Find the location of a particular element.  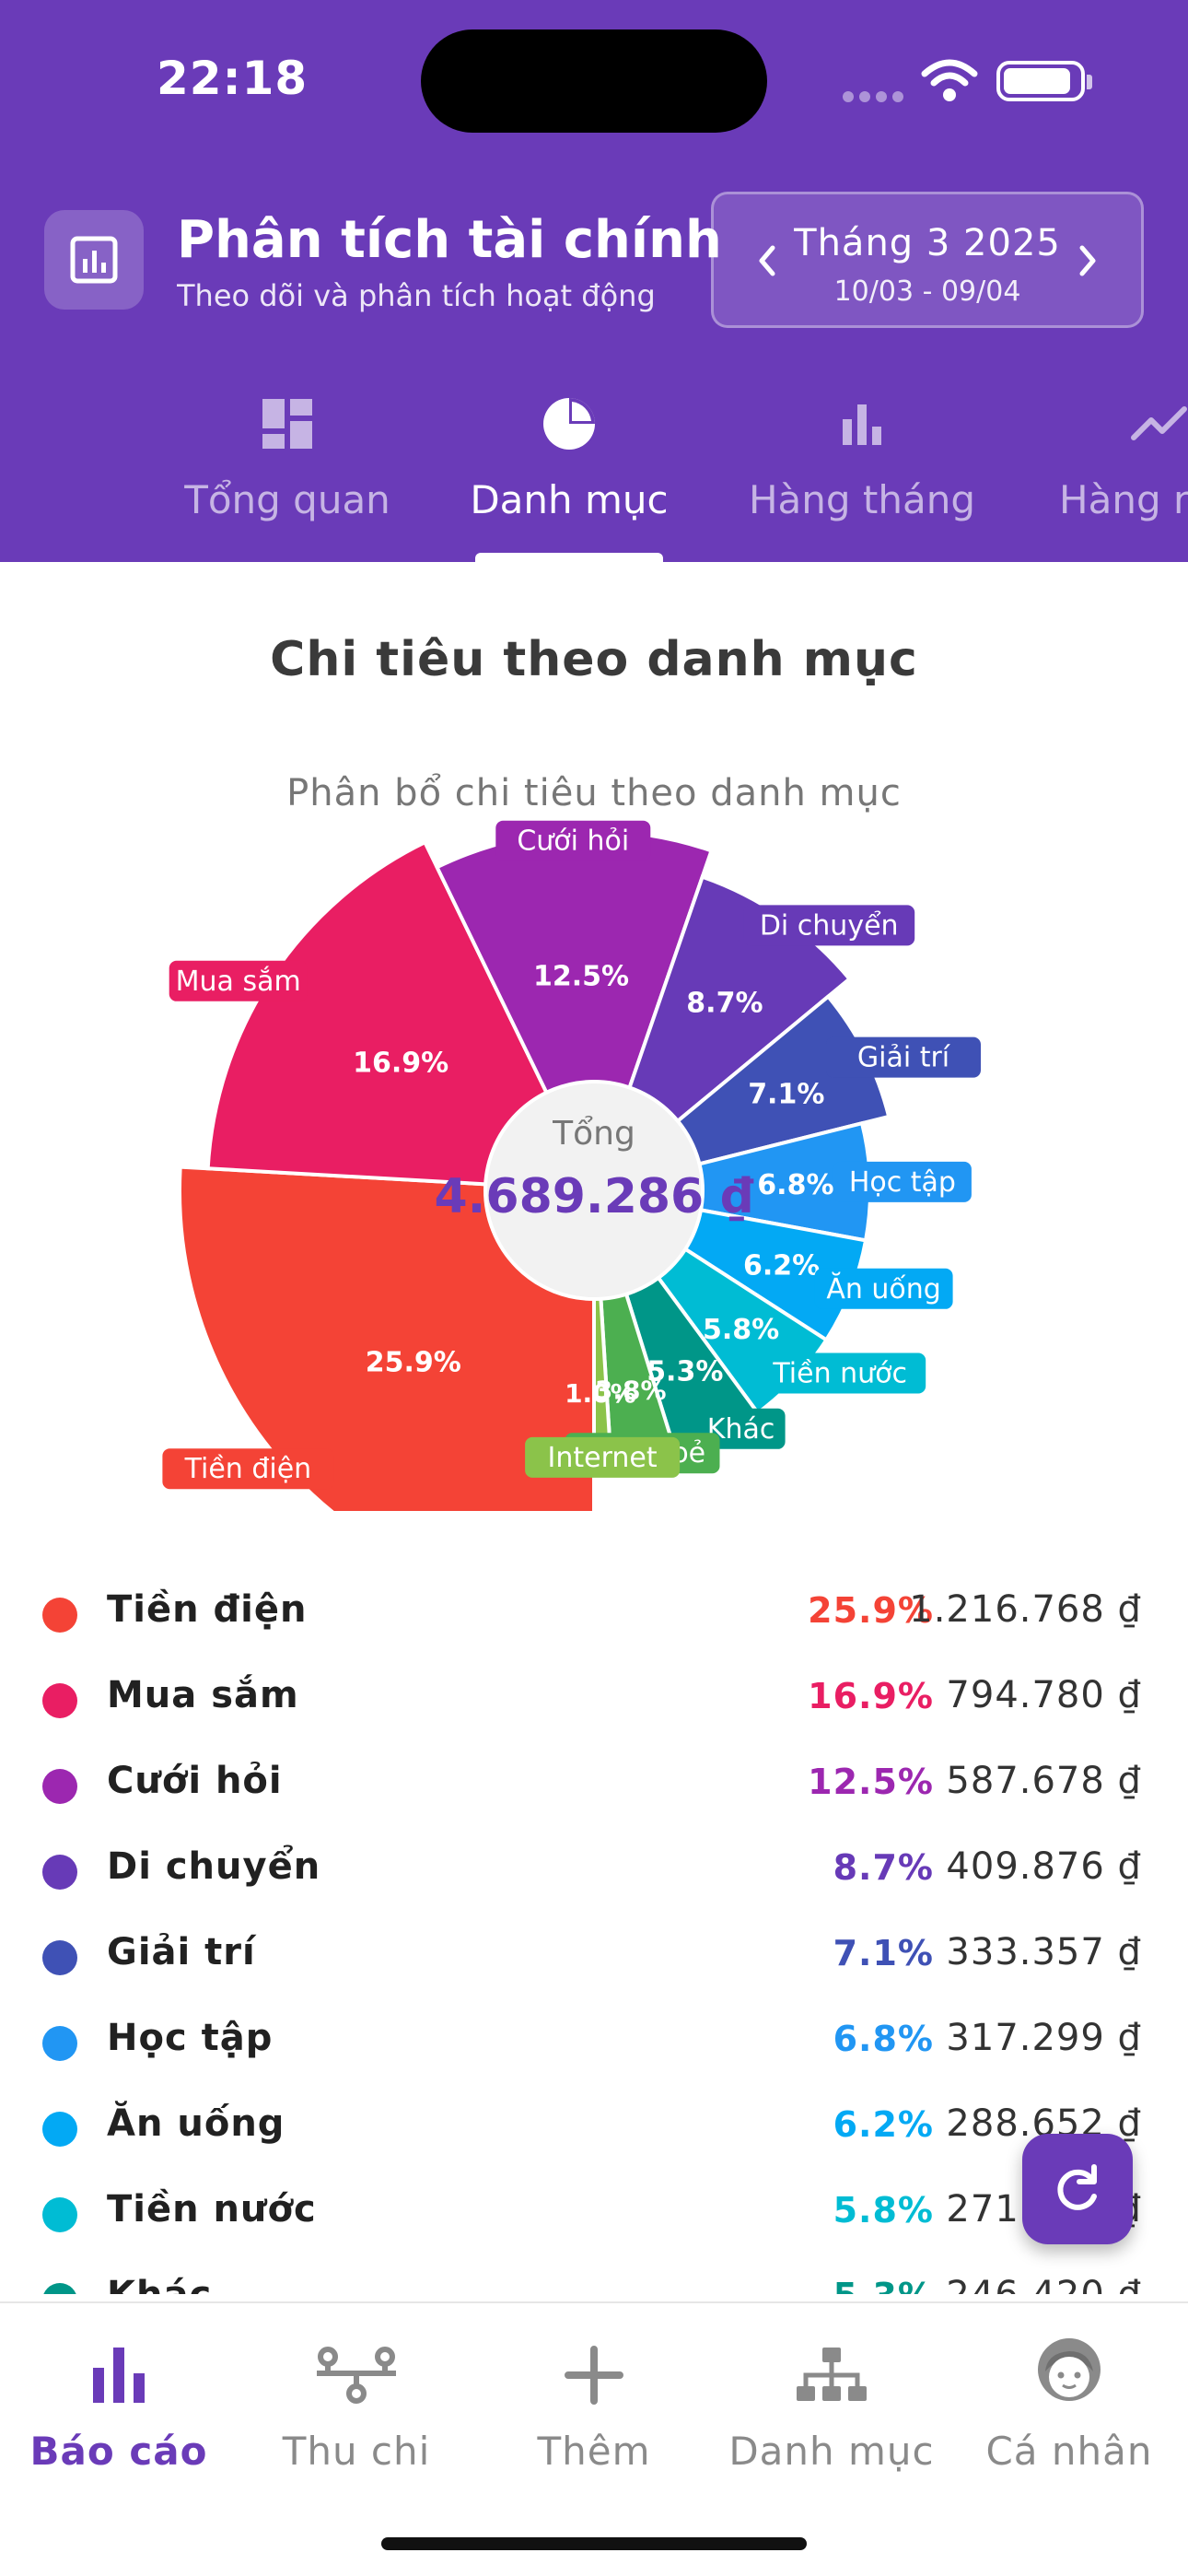

legend-amount: 1.216.768 ₫ is located at coordinates (1026, 1609).